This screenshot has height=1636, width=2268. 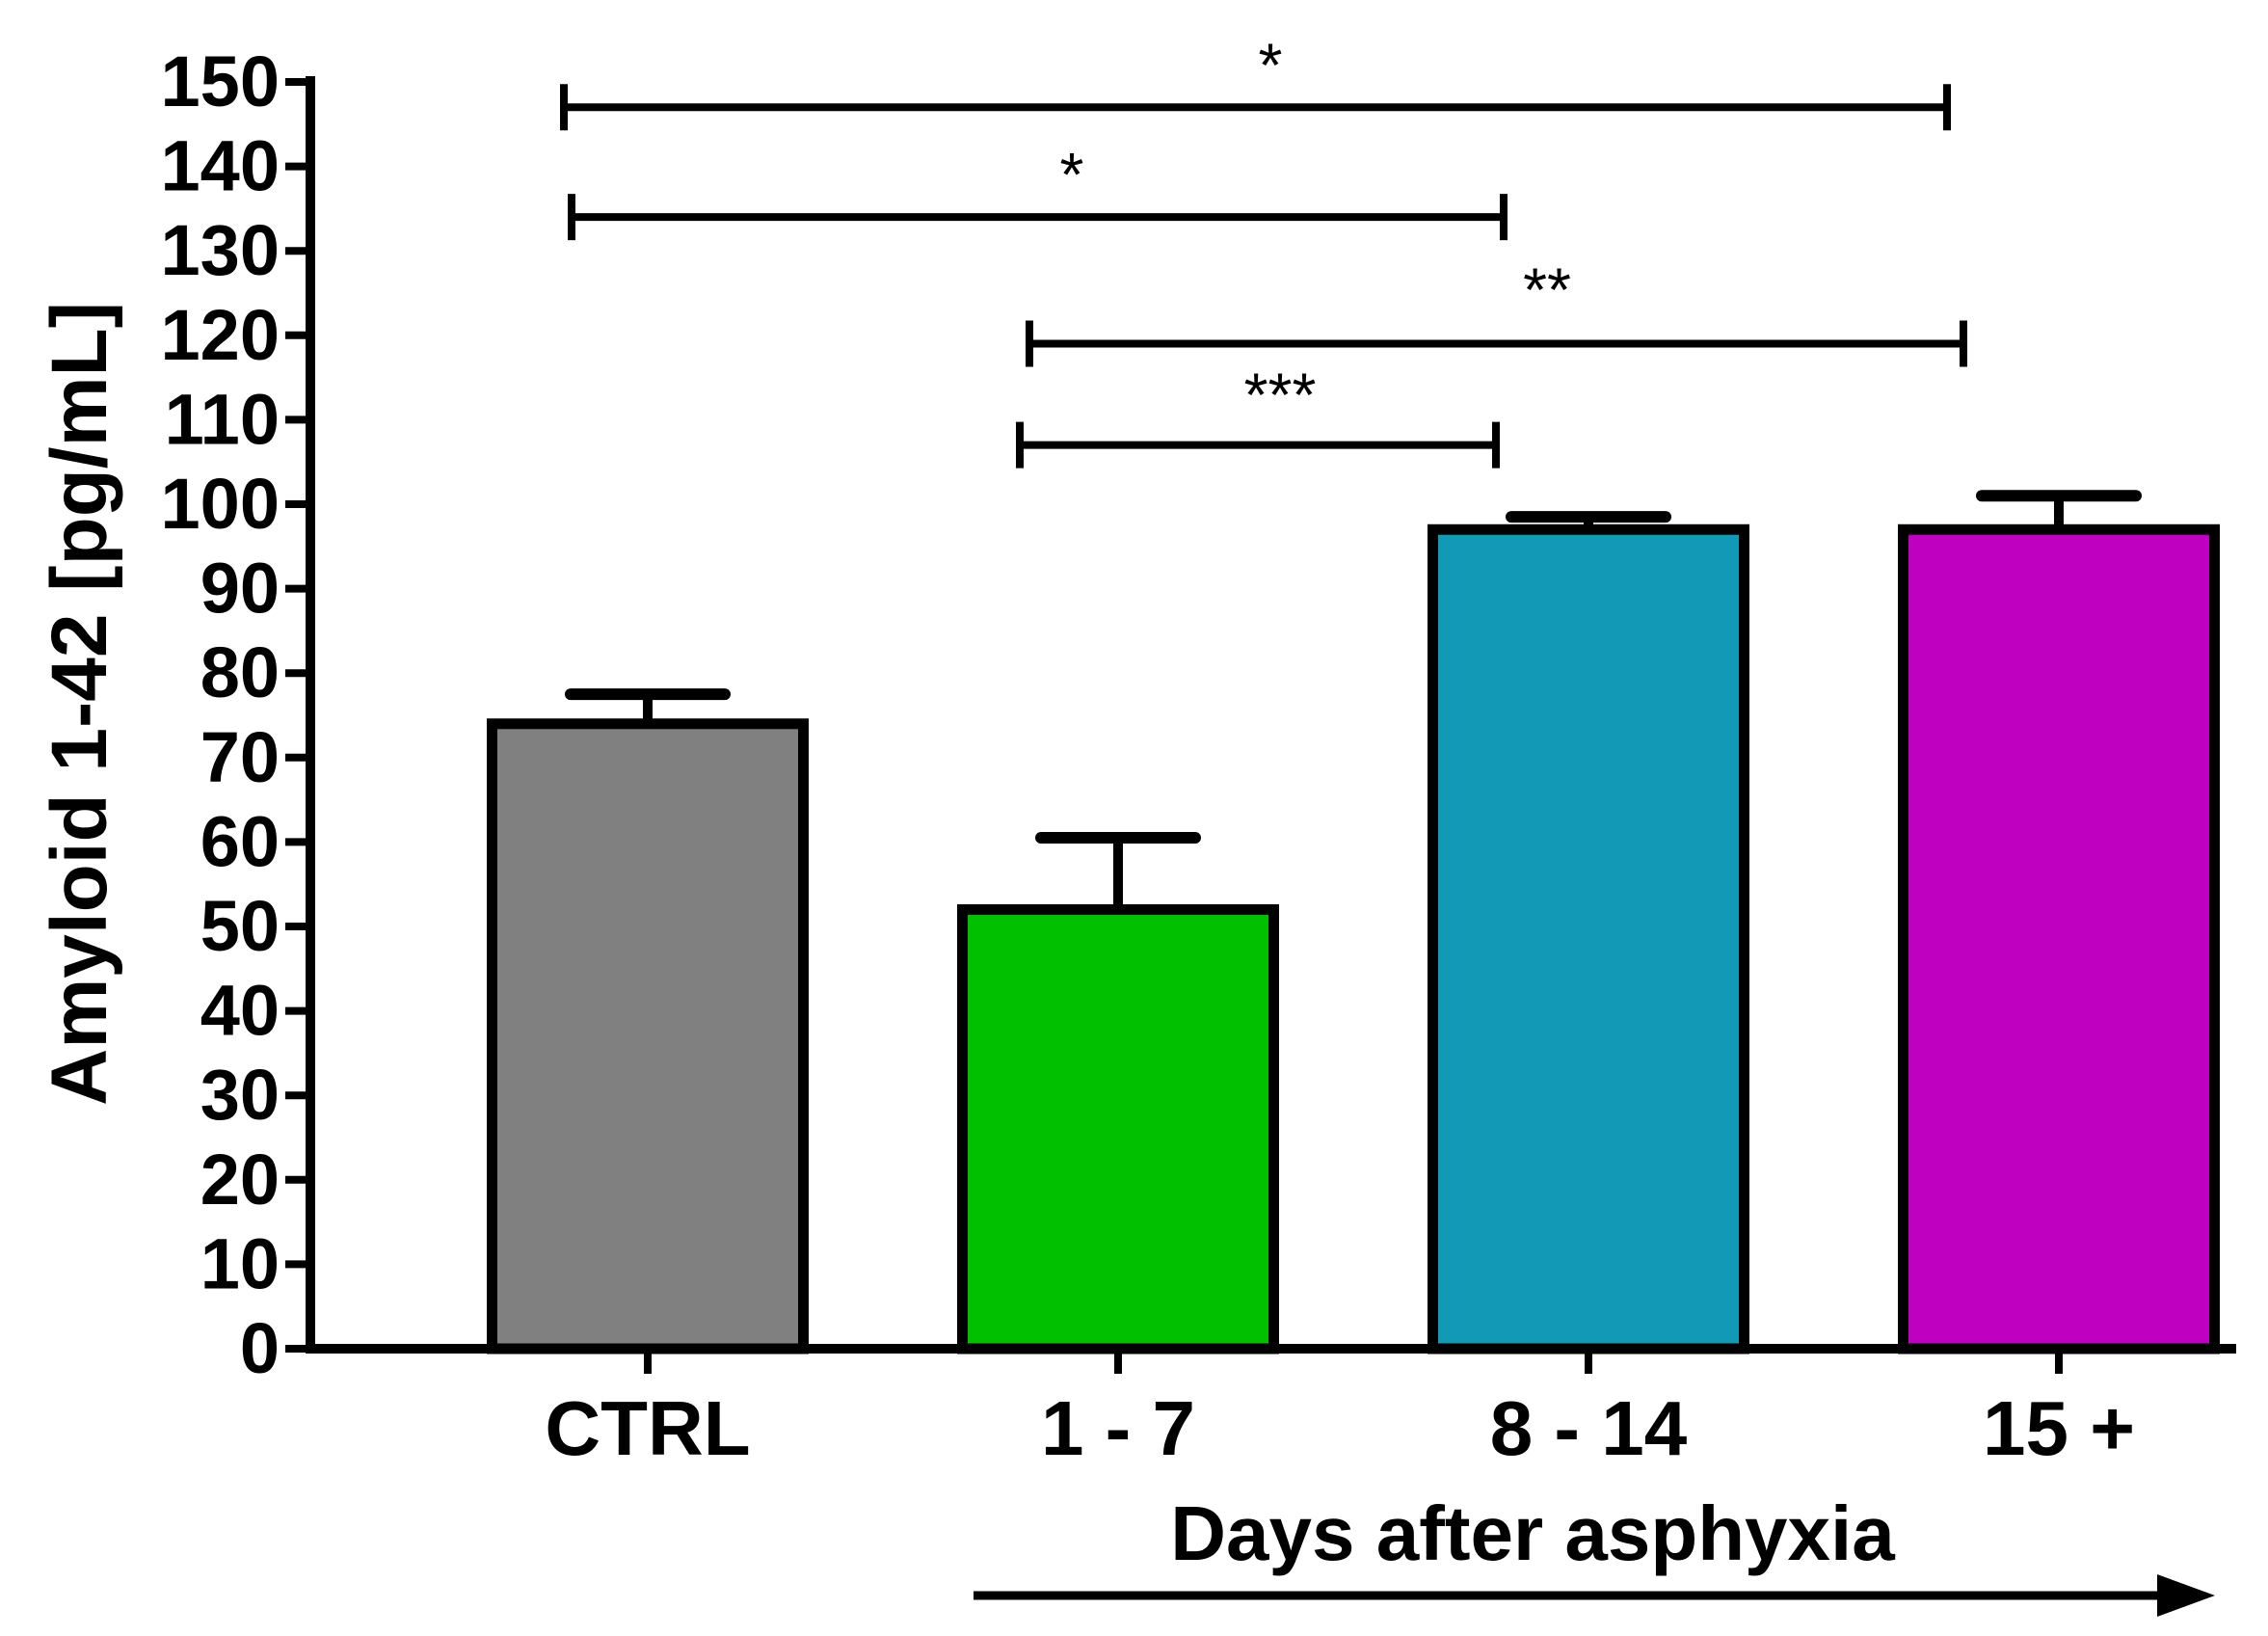 I want to click on y-axis-title: Amyloid 1-42 [pg/mL], so click(x=79, y=704).